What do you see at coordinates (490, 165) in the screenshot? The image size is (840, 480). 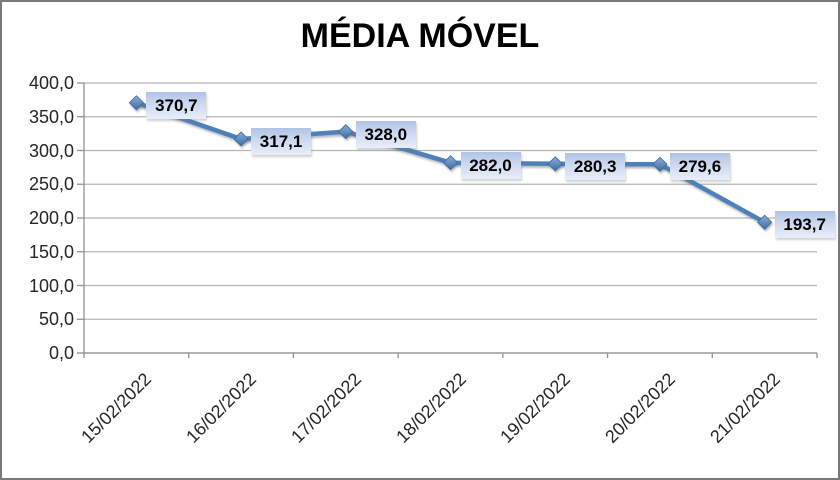 I see `data-label: 282,0` at bounding box center [490, 165].